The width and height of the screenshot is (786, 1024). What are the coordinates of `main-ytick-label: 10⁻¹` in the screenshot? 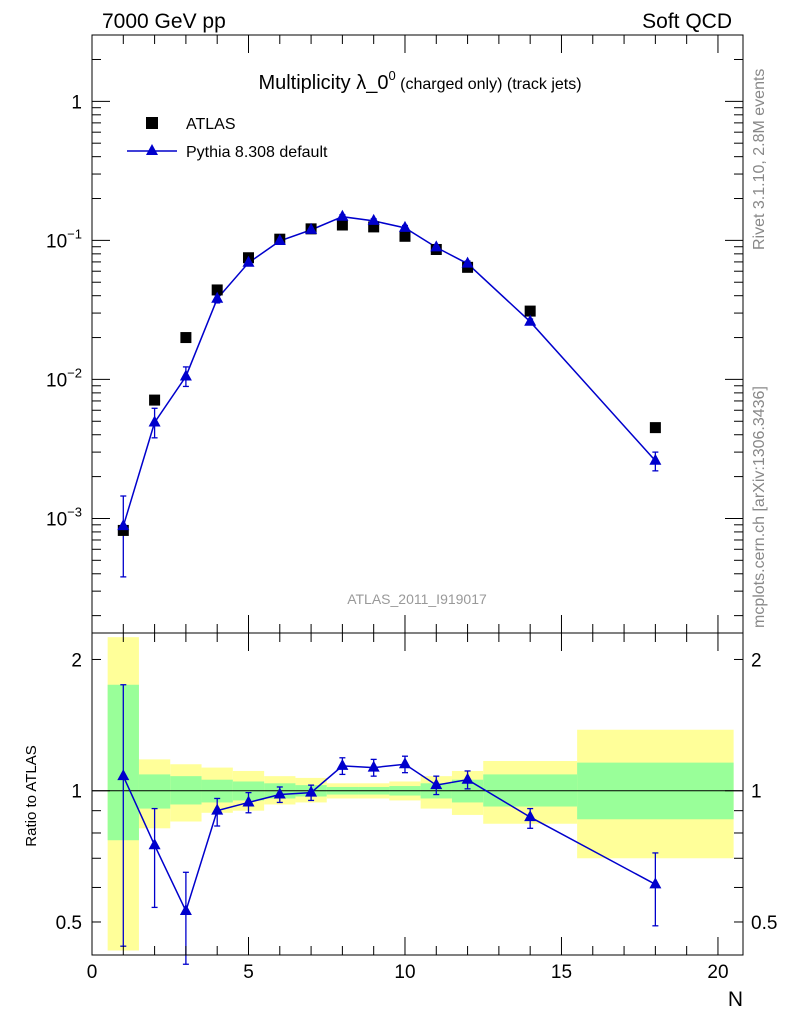 It's located at (64, 239).